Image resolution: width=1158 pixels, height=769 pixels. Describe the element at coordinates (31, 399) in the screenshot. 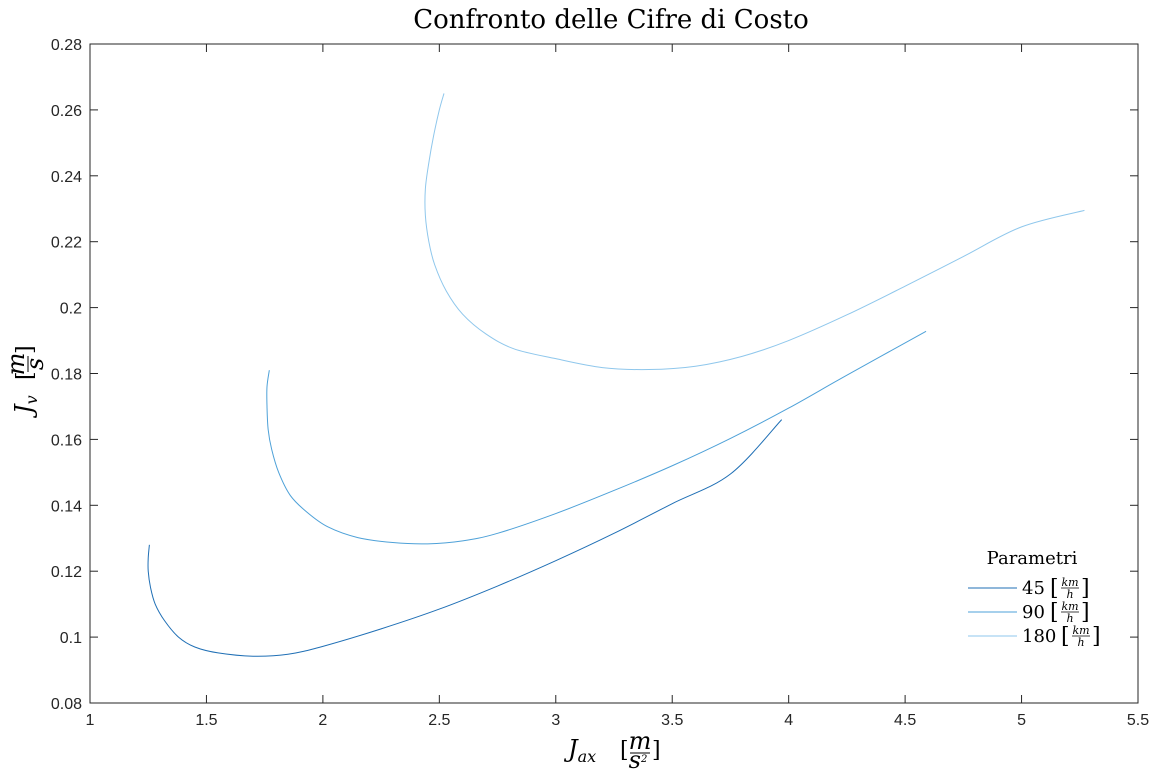

I see `y-label-subscript: v` at that location.